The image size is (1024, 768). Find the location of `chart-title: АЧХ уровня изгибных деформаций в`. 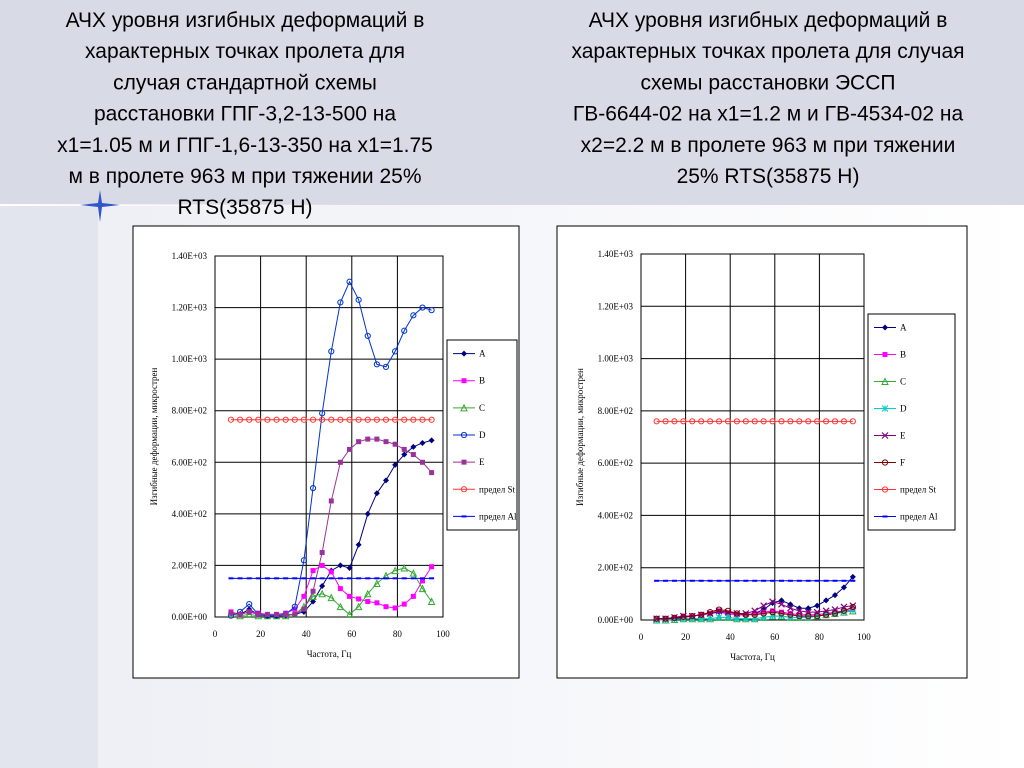

chart-title: АЧХ уровня изгибных деформаций в is located at coordinates (245, 20).